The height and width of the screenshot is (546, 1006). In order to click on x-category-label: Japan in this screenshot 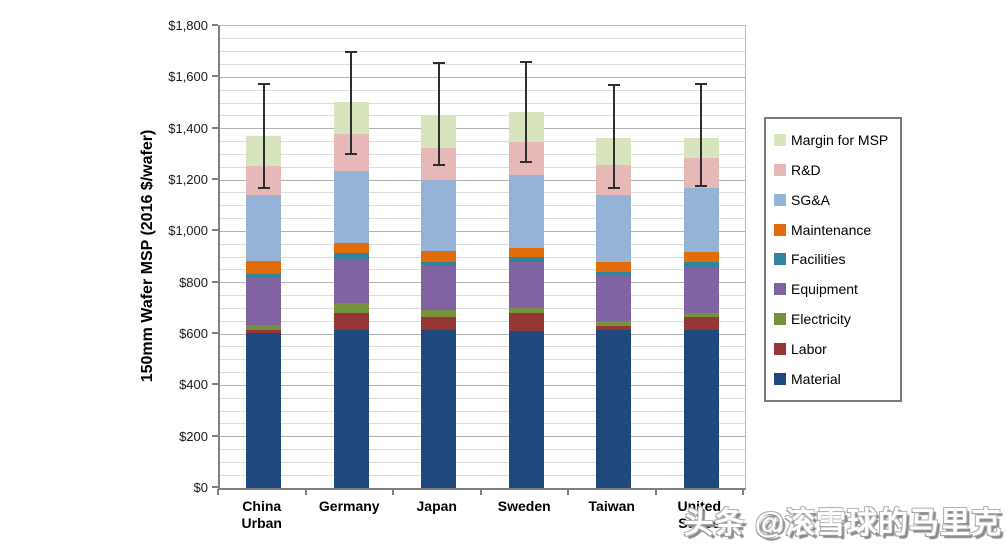, I will do `click(437, 506)`.